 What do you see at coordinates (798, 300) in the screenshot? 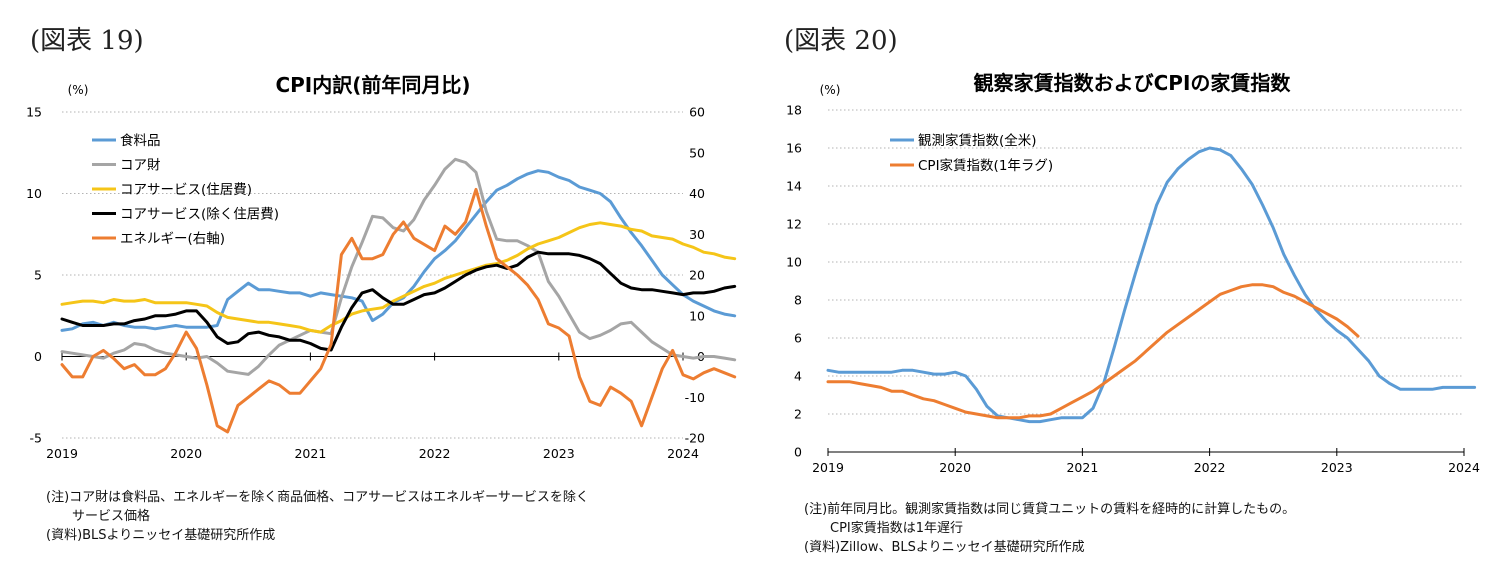
I see `y-tick-label: 8` at bounding box center [798, 300].